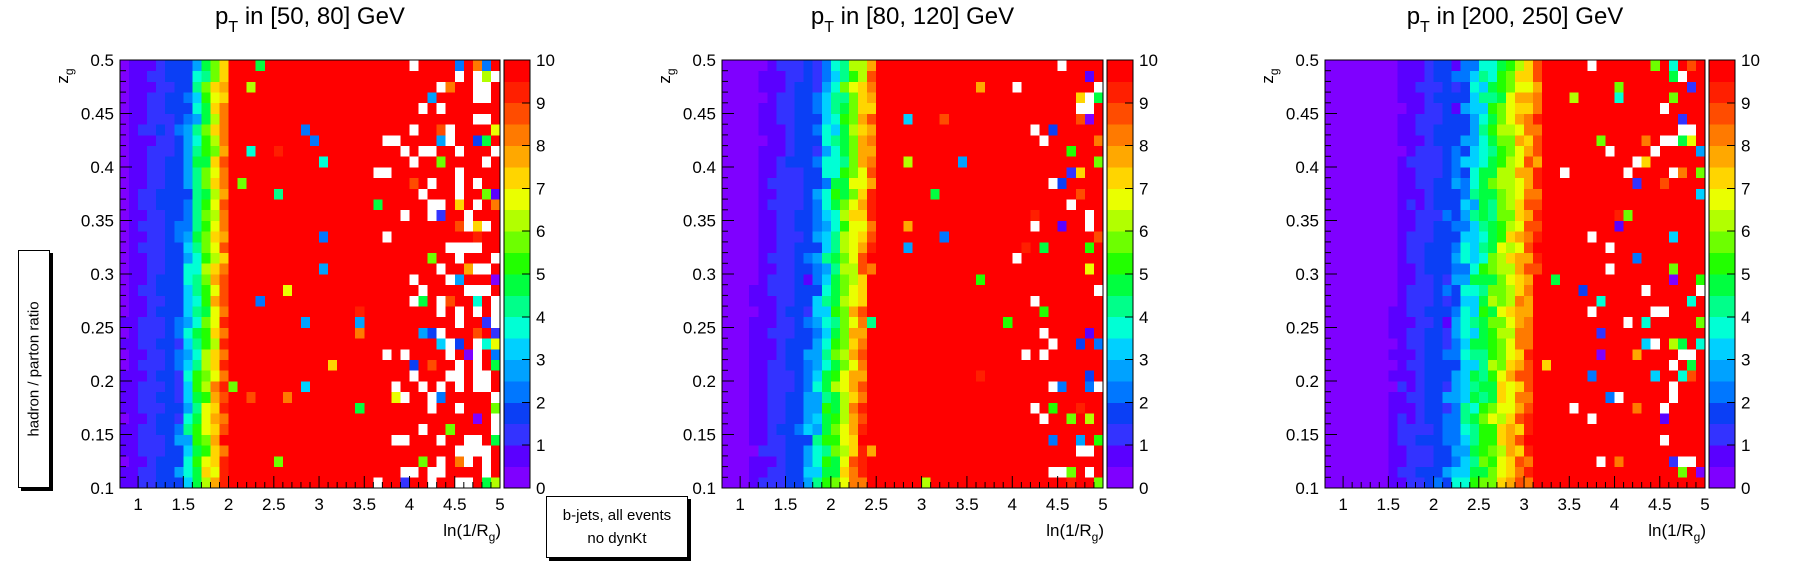 Image resolution: width=1798 pixels, height=576 pixels. I want to click on y-tick-label: 0.3, so click(102, 274).